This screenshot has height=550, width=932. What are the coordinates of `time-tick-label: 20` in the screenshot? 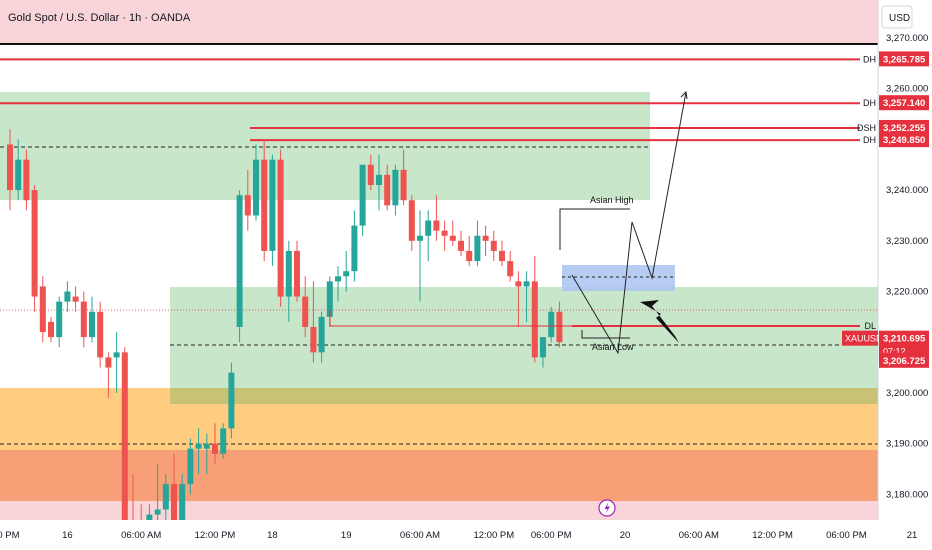 It's located at (625, 535).